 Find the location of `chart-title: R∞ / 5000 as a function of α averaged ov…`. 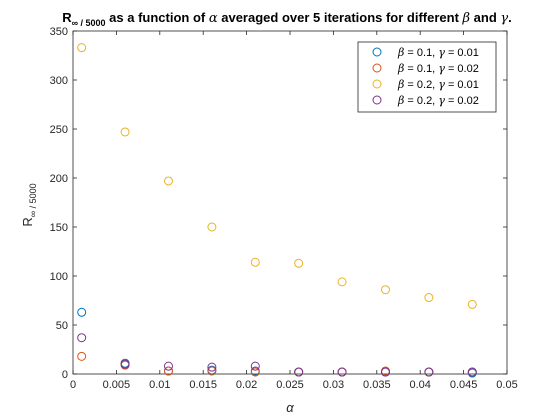

chart-title: R∞ / 5000 as a function of α averaged ov… is located at coordinates (287, 19).